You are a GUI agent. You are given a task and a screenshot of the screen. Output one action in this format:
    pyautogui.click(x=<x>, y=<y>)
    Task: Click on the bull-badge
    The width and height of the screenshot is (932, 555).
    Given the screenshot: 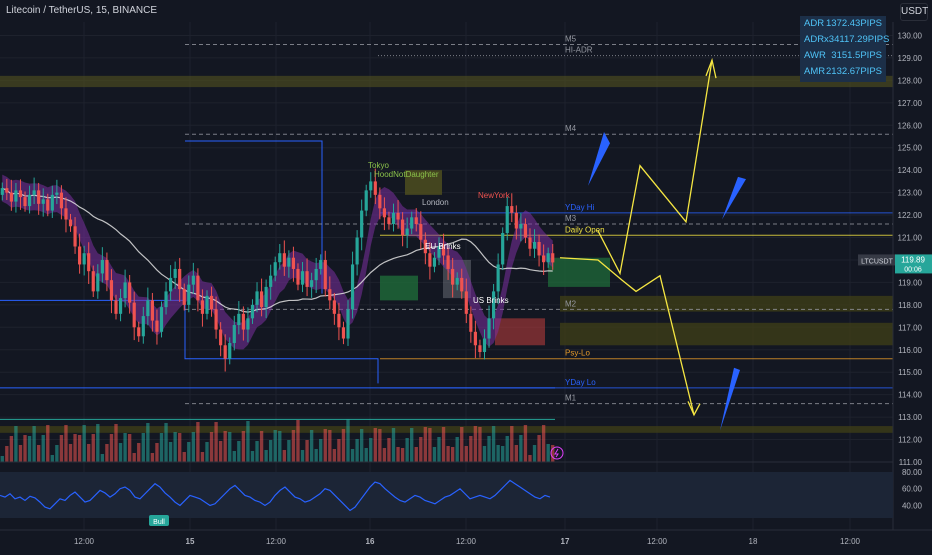 What is the action you would take?
    pyautogui.click(x=159, y=520)
    